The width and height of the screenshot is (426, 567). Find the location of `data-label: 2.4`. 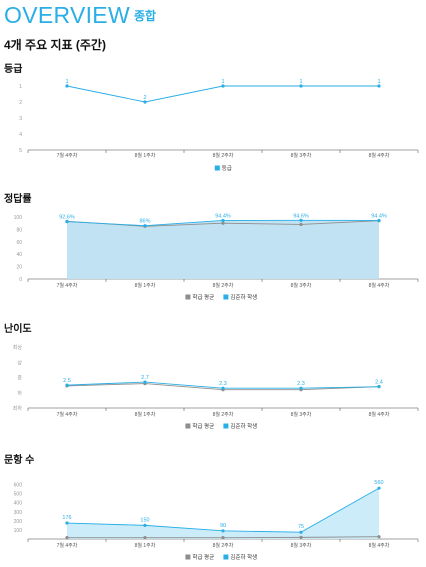

data-label: 2.4 is located at coordinates (379, 383).